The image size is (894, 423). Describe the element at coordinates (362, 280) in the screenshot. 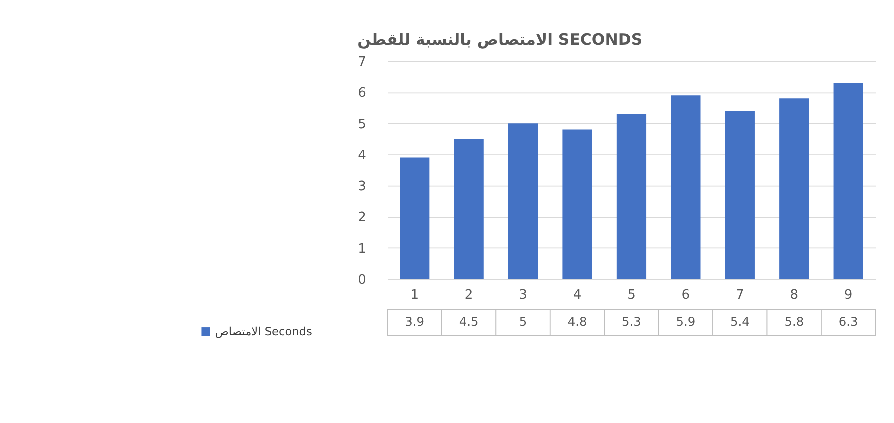

I see `y-tick-label: 0` at that location.